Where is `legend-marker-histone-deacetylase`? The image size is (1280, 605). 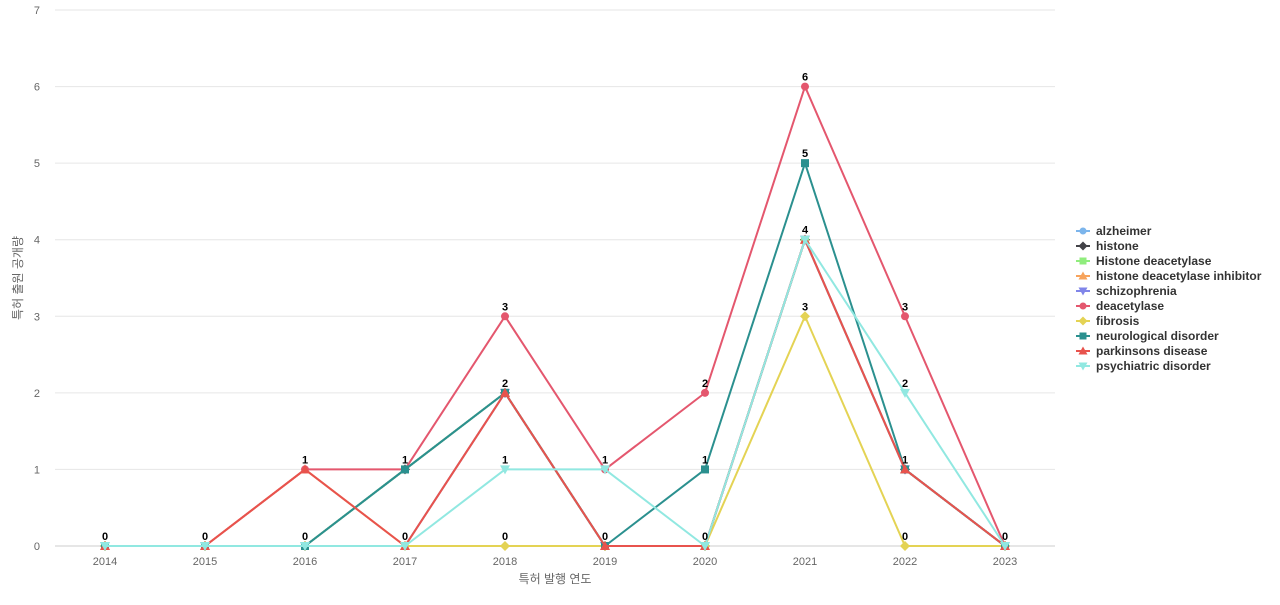
legend-marker-histone-deacetylase is located at coordinates (1083, 261).